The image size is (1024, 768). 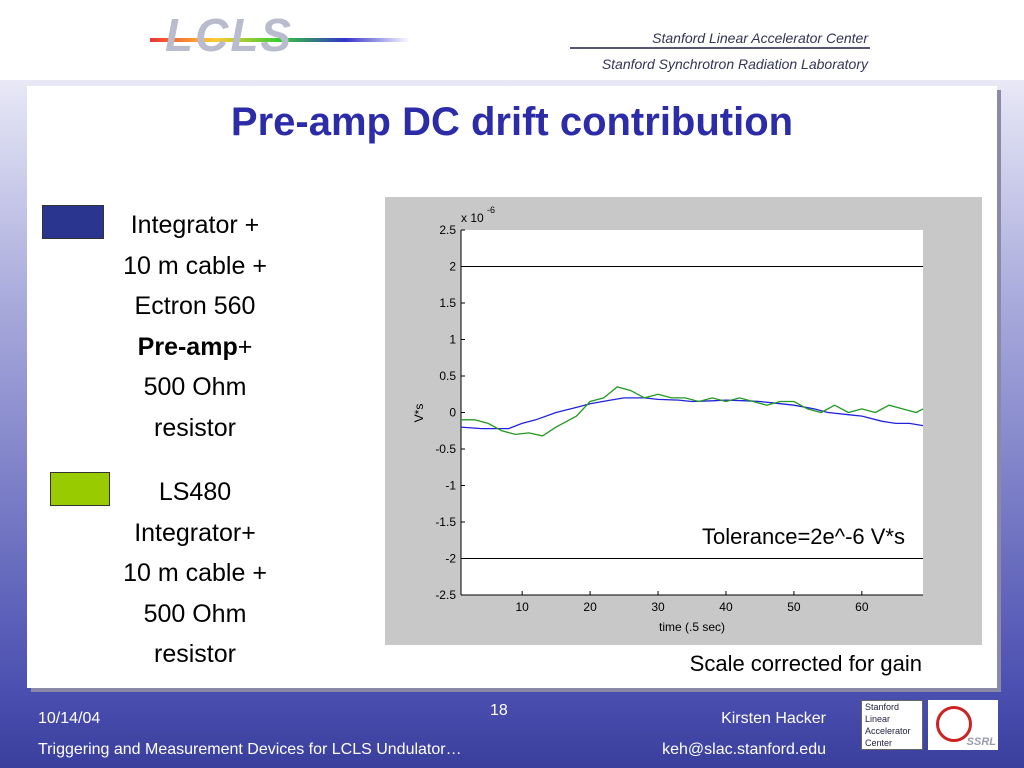 What do you see at coordinates (658, 607) in the screenshot?
I see `x-tick-label: 30` at bounding box center [658, 607].